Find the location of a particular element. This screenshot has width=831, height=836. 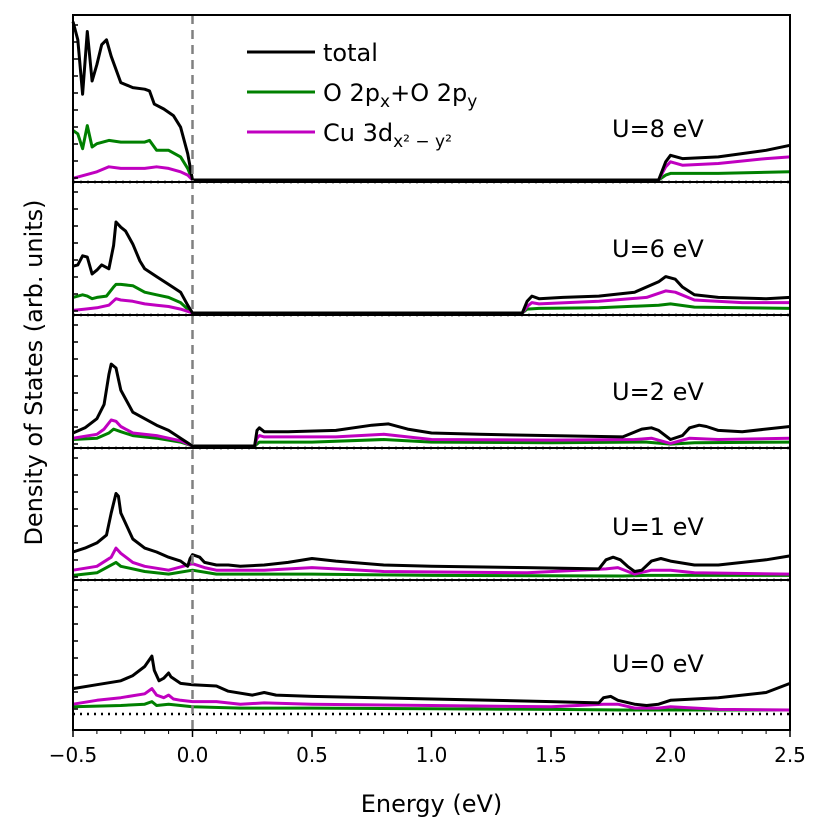

legend-label: Cu 3dx² − y² is located at coordinates (387, 135).